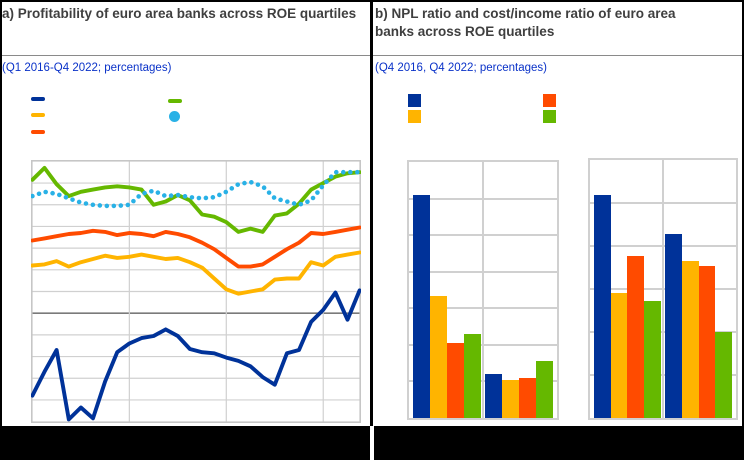 Image resolution: width=744 pixels, height=460 pixels. Describe the element at coordinates (558, 55) in the screenshot. I see `panel-b-title-rule` at that location.